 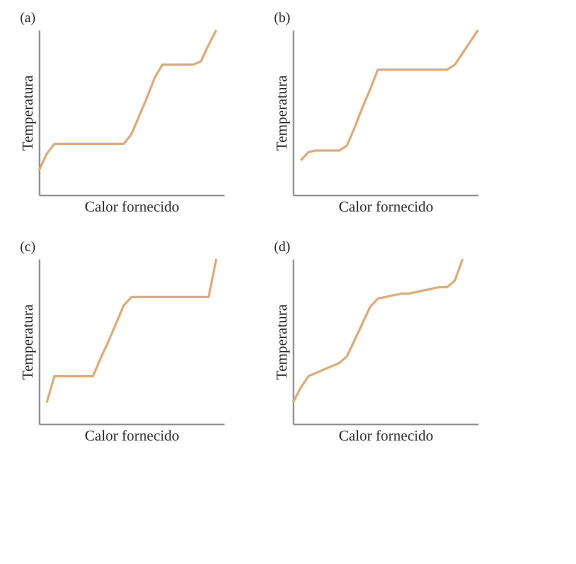 I want to click on chart-title: (b), so click(x=282, y=18).